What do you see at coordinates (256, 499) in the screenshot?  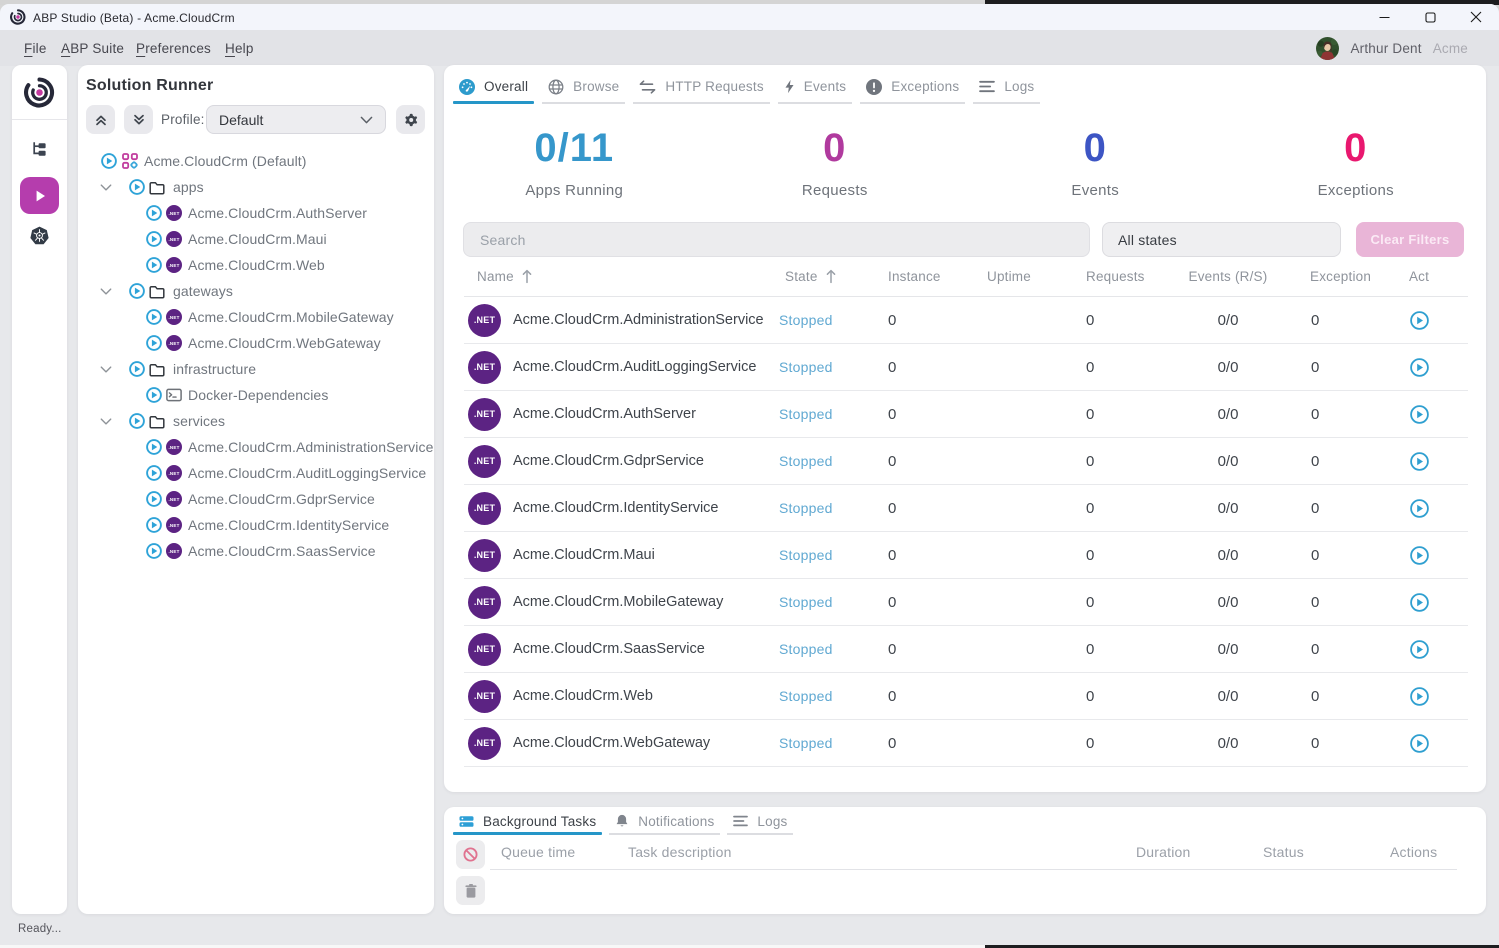 I see `tree-item: .NET Acme.CloudCrm.GdprService` at bounding box center [256, 499].